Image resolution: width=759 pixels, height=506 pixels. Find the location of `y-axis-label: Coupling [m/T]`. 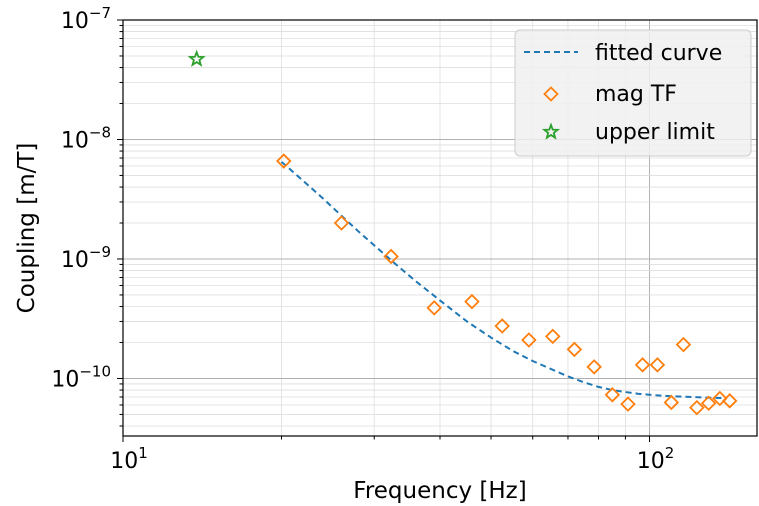

y-axis-label: Coupling [m/T] is located at coordinates (27, 228).